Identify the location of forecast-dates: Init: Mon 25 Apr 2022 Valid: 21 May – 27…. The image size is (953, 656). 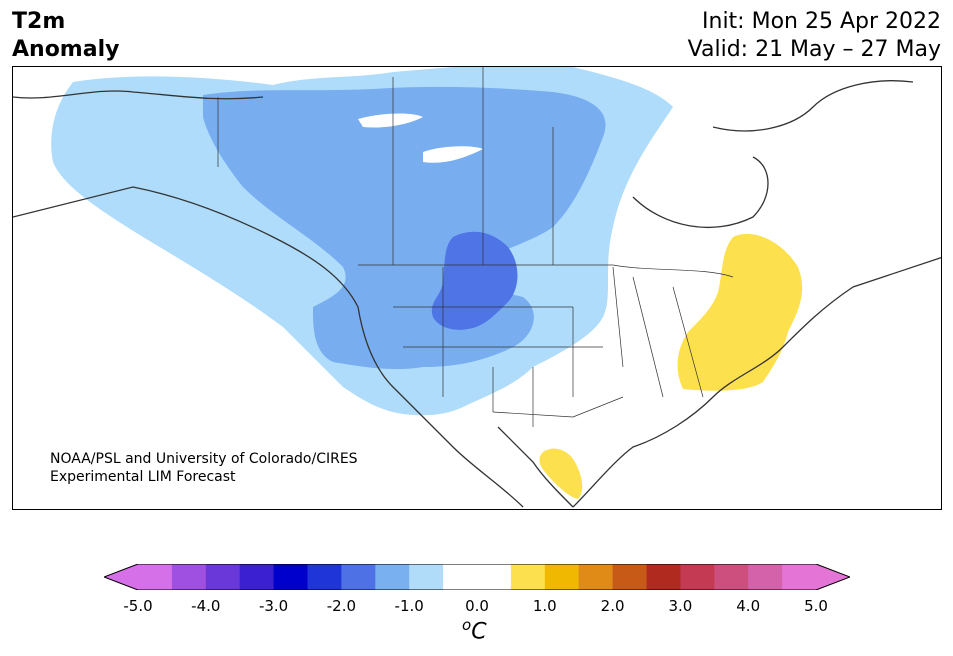
(814, 36).